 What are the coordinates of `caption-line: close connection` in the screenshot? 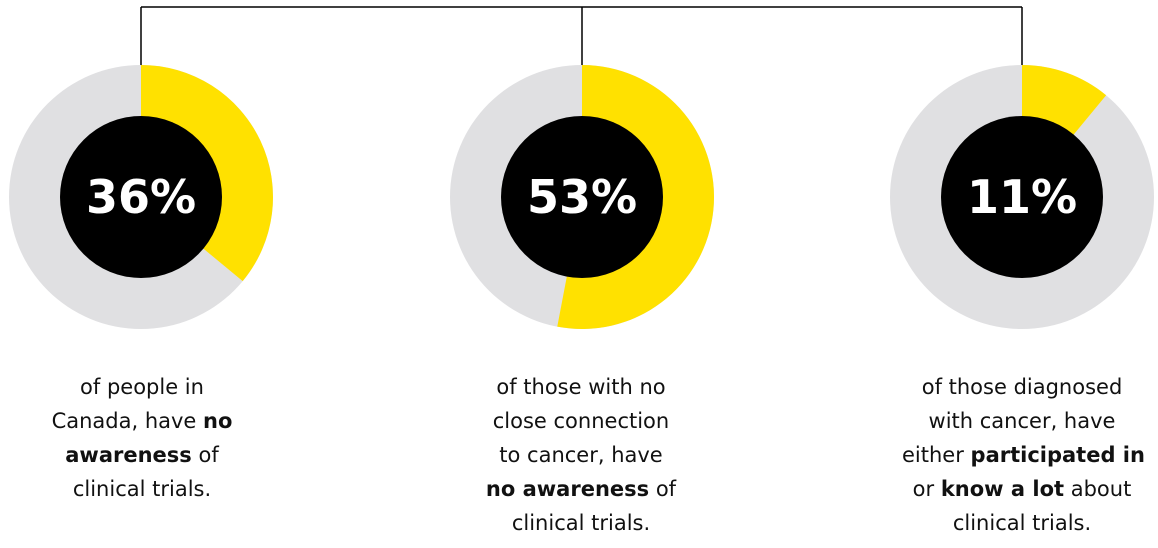 It's located at (581, 421).